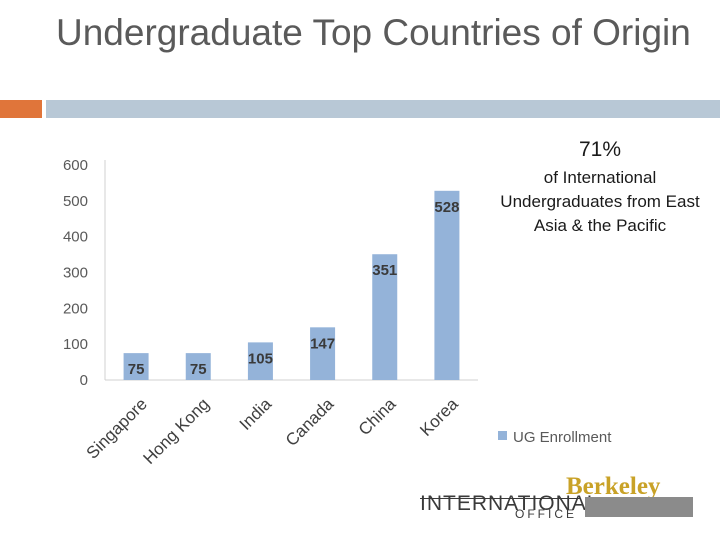  I want to click on x-tick-label: Hong Kong, so click(176, 431).